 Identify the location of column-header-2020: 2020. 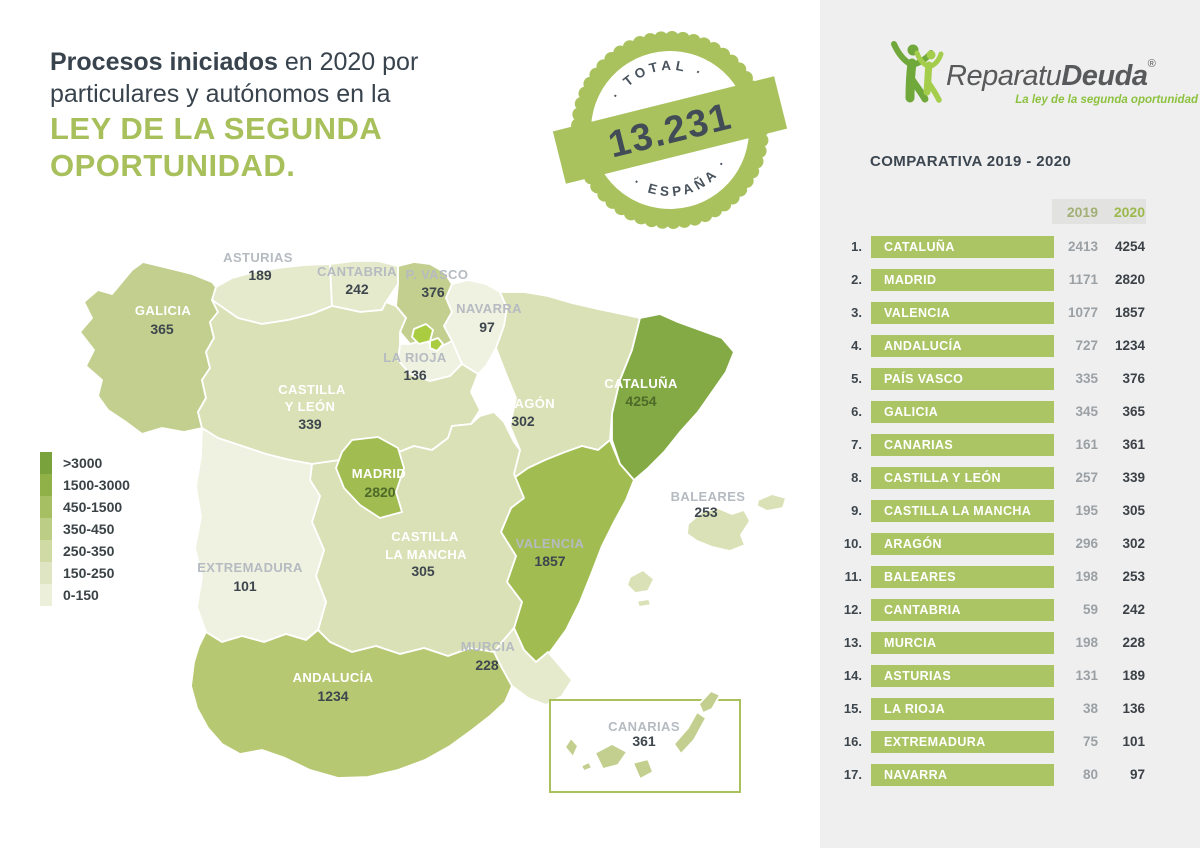
(1129, 211).